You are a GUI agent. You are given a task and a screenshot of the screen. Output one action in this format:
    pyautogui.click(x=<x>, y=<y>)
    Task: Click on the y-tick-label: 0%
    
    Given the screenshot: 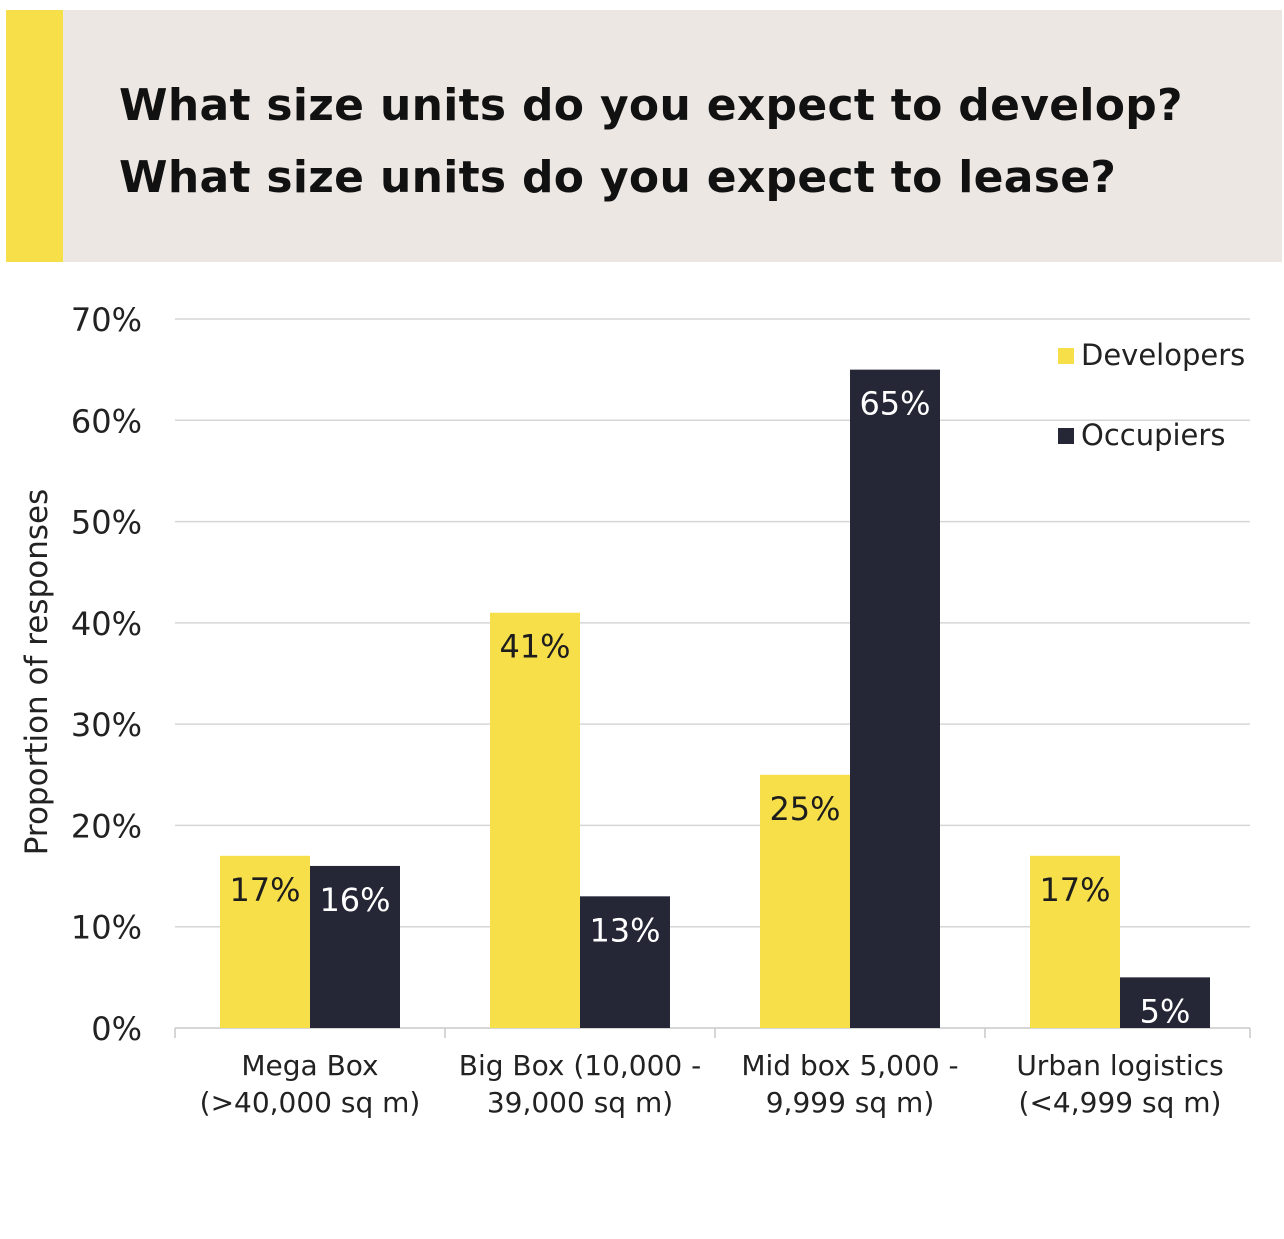 What is the action you would take?
    pyautogui.click(x=116, y=1029)
    